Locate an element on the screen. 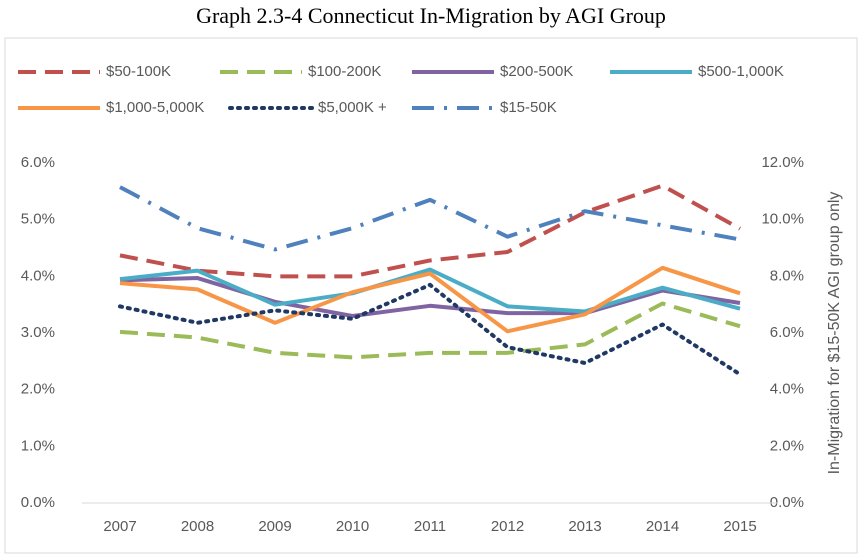 This screenshot has width=862, height=555. legend-label: $500-1,000K is located at coordinates (741, 71).